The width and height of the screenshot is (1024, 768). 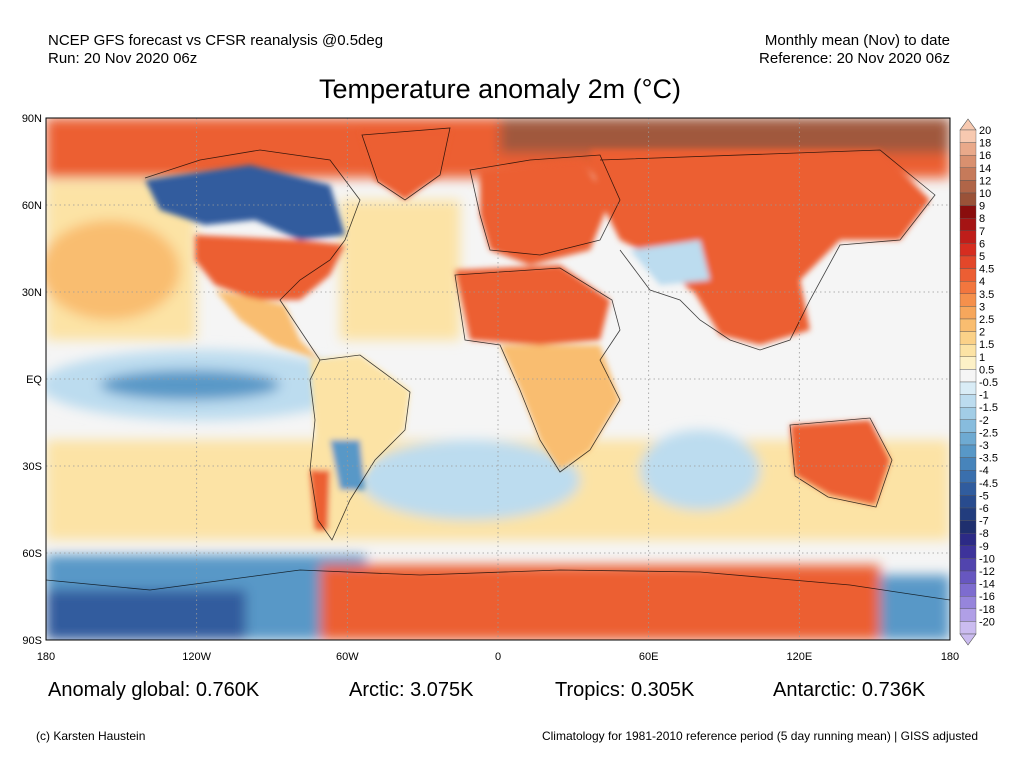 What do you see at coordinates (196, 657) in the screenshot?
I see `lon-tick-label: 120W` at bounding box center [196, 657].